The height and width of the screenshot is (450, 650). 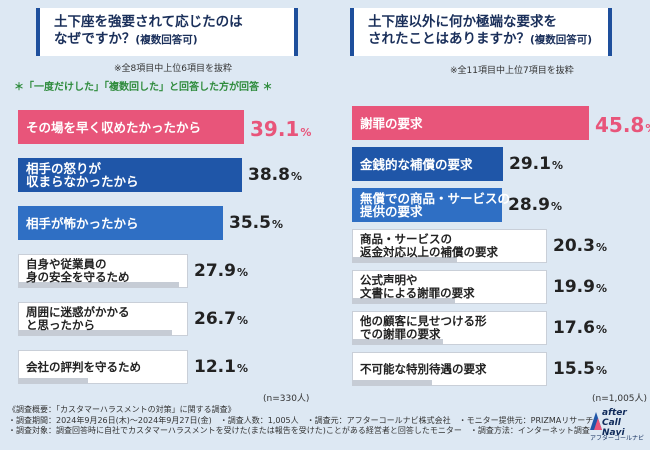 I want to click on left-subtitle: ＊「一度だけした」「複数回した」と回答した方が回答 ＊, so click(x=143, y=87).